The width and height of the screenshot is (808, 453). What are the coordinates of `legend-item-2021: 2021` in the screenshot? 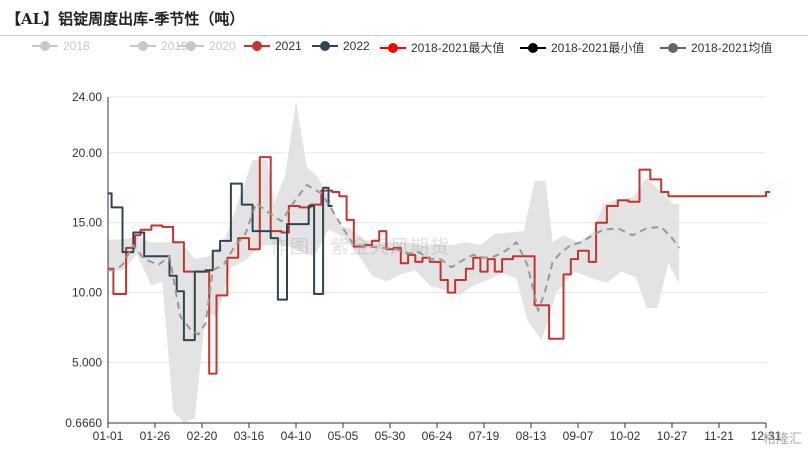 It's located at (273, 46).